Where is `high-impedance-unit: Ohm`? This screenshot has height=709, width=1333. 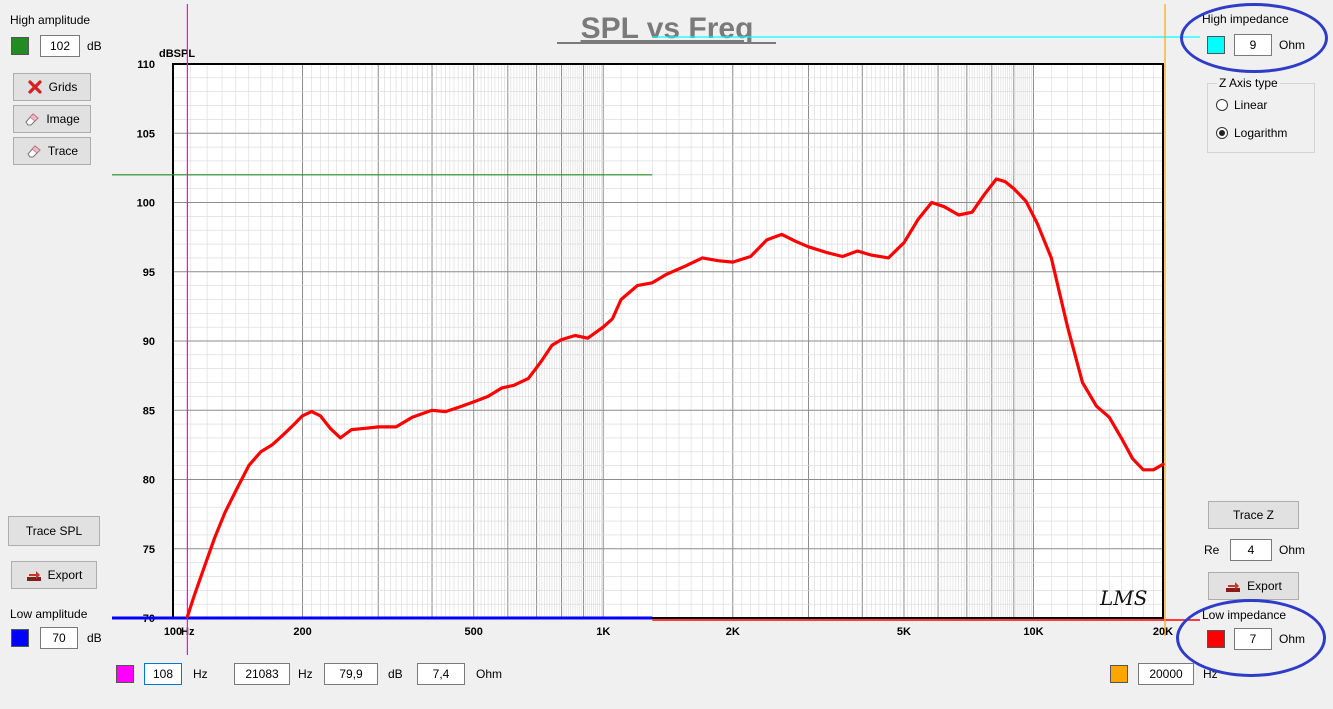
high-impedance-unit: Ohm is located at coordinates (1292, 45).